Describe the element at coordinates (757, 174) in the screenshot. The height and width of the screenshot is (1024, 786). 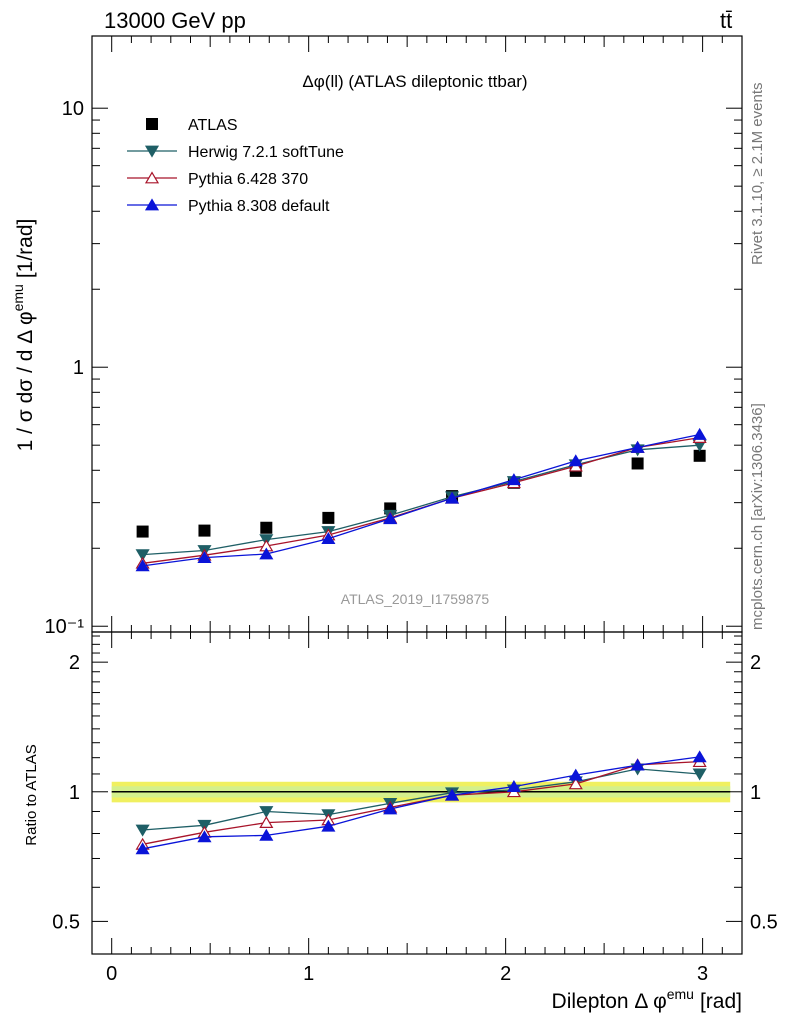
I see `rivet-label: Rivet 3.1.10, ≥ 2.1M events` at that location.